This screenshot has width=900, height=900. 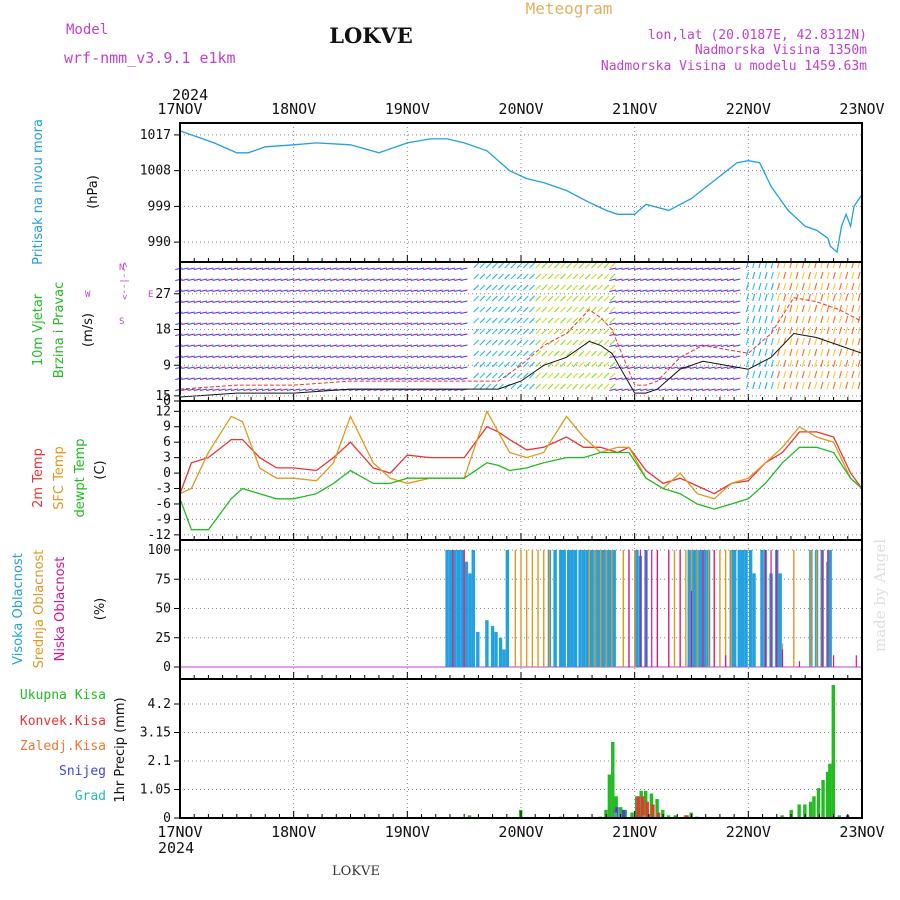 I want to click on wind-panel: 27 18 9 0, so click(x=509, y=334).